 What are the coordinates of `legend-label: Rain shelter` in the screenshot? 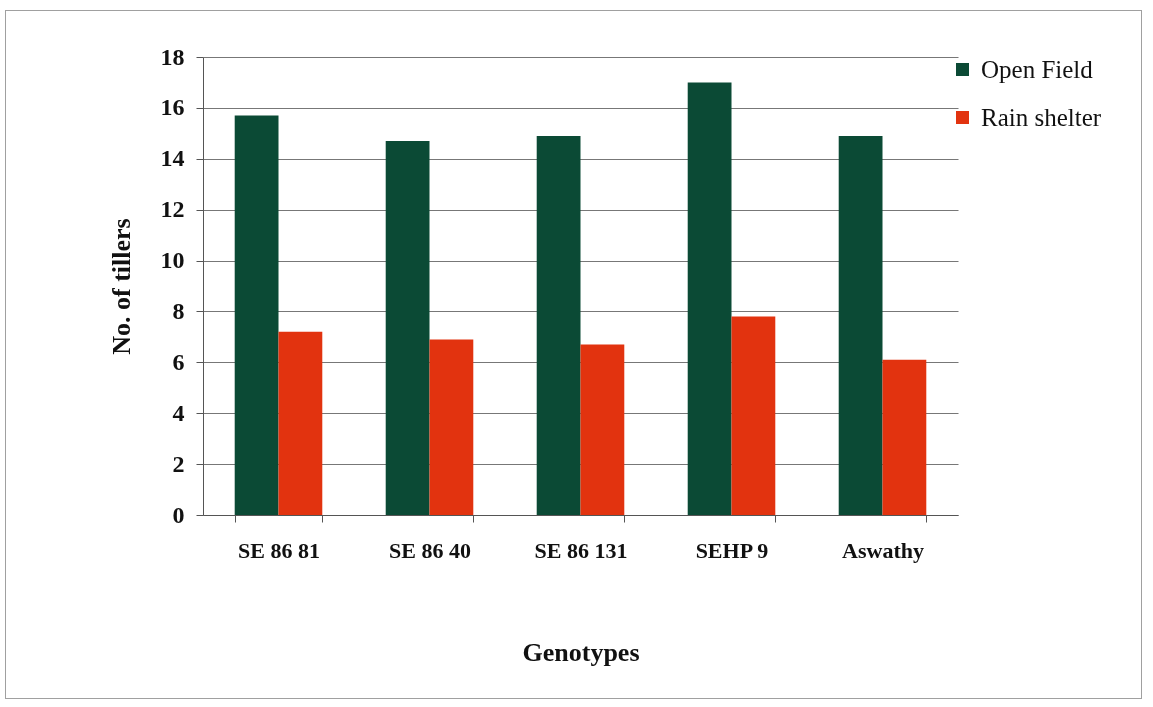 It's located at (1041, 117).